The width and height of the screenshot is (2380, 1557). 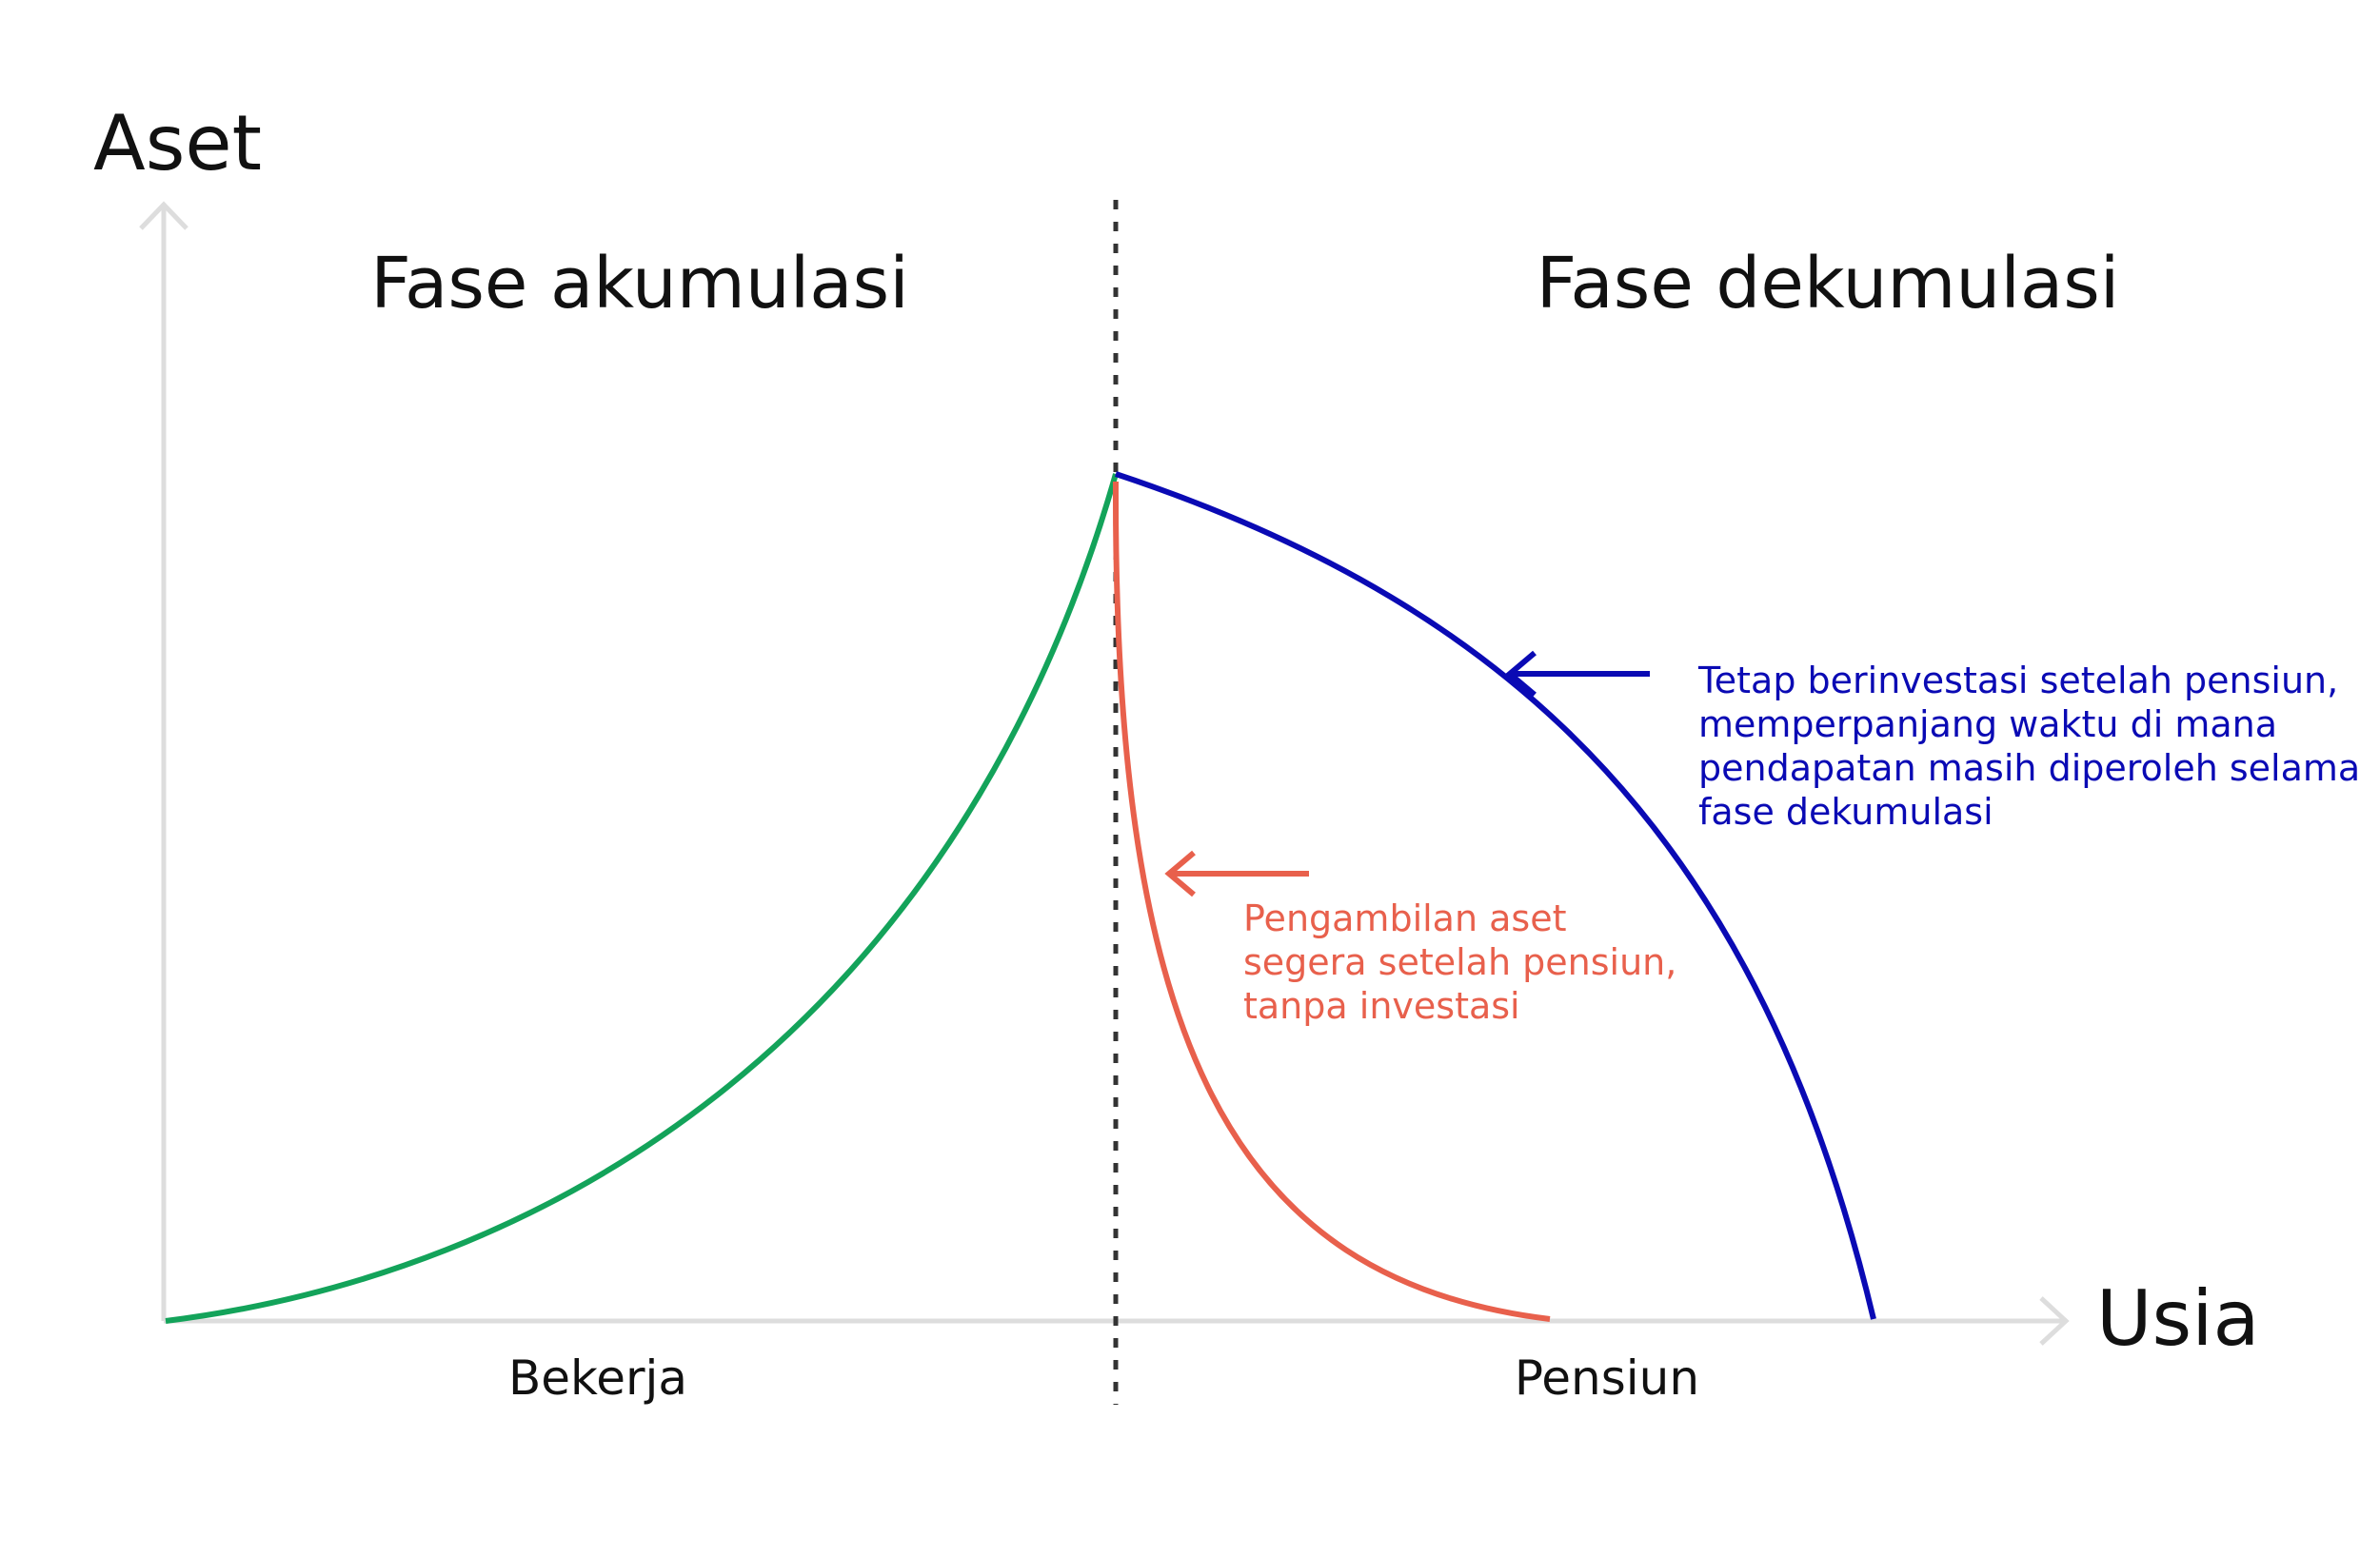 What do you see at coordinates (1607, 1378) in the screenshot?
I see `retired-label: Pensiun` at bounding box center [1607, 1378].